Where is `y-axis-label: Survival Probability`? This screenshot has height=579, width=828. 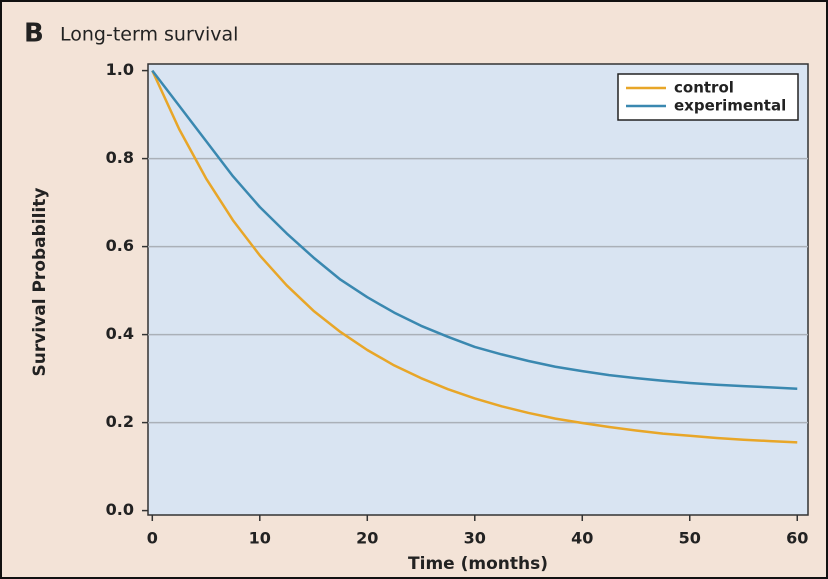 y-axis-label: Survival Probability is located at coordinates (40, 282).